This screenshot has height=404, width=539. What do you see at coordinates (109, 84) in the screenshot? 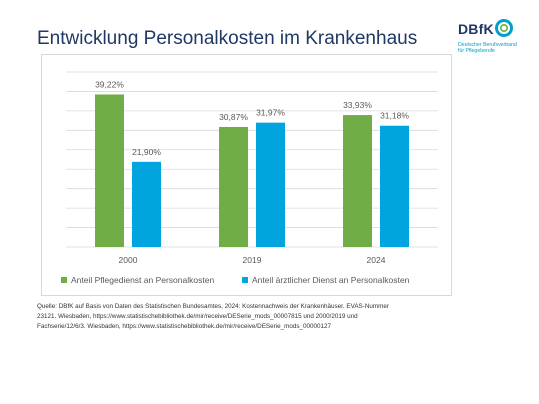
I see `data-label: 39,22%` at bounding box center [109, 84].